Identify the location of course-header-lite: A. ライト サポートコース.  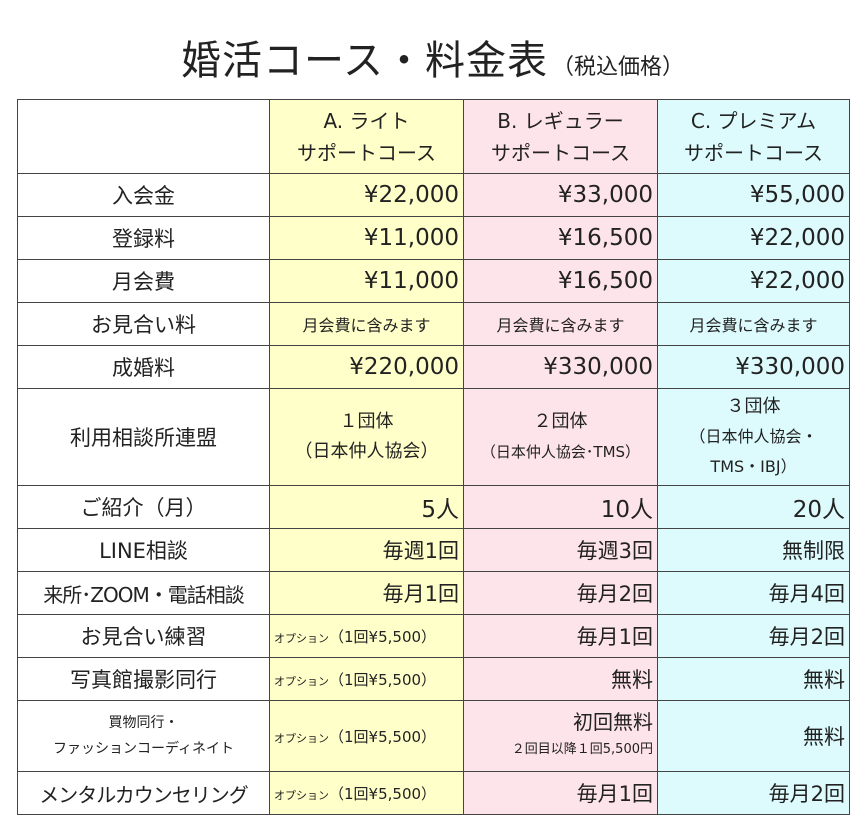
(366, 136).